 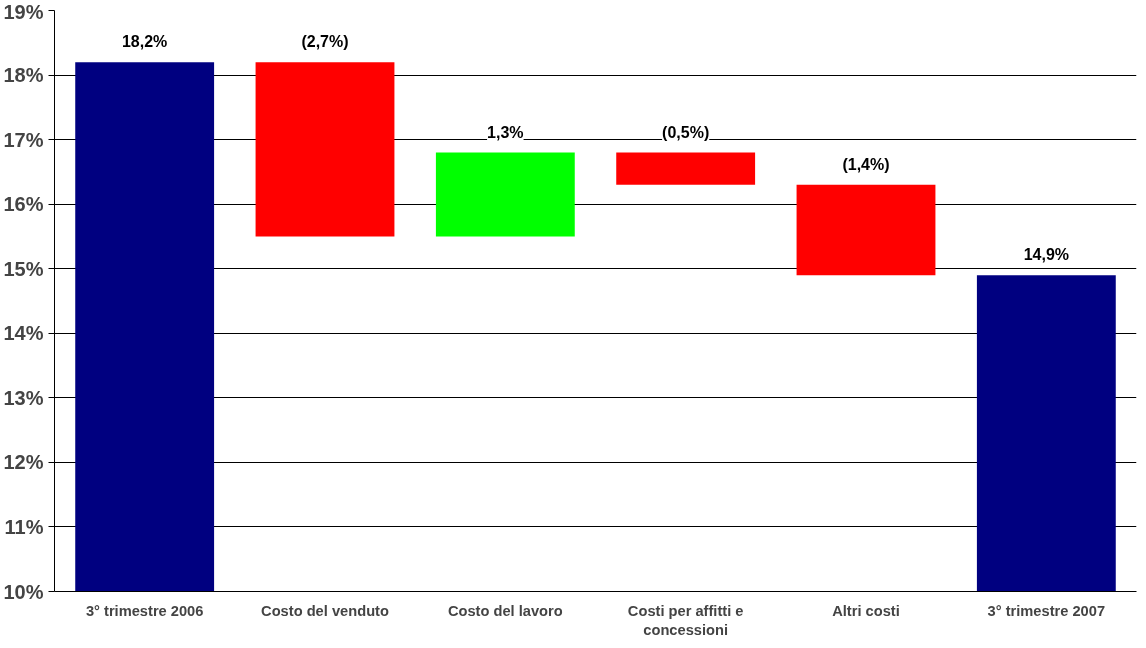 What do you see at coordinates (1046, 255) in the screenshot?
I see `data-label: 14,9%` at bounding box center [1046, 255].